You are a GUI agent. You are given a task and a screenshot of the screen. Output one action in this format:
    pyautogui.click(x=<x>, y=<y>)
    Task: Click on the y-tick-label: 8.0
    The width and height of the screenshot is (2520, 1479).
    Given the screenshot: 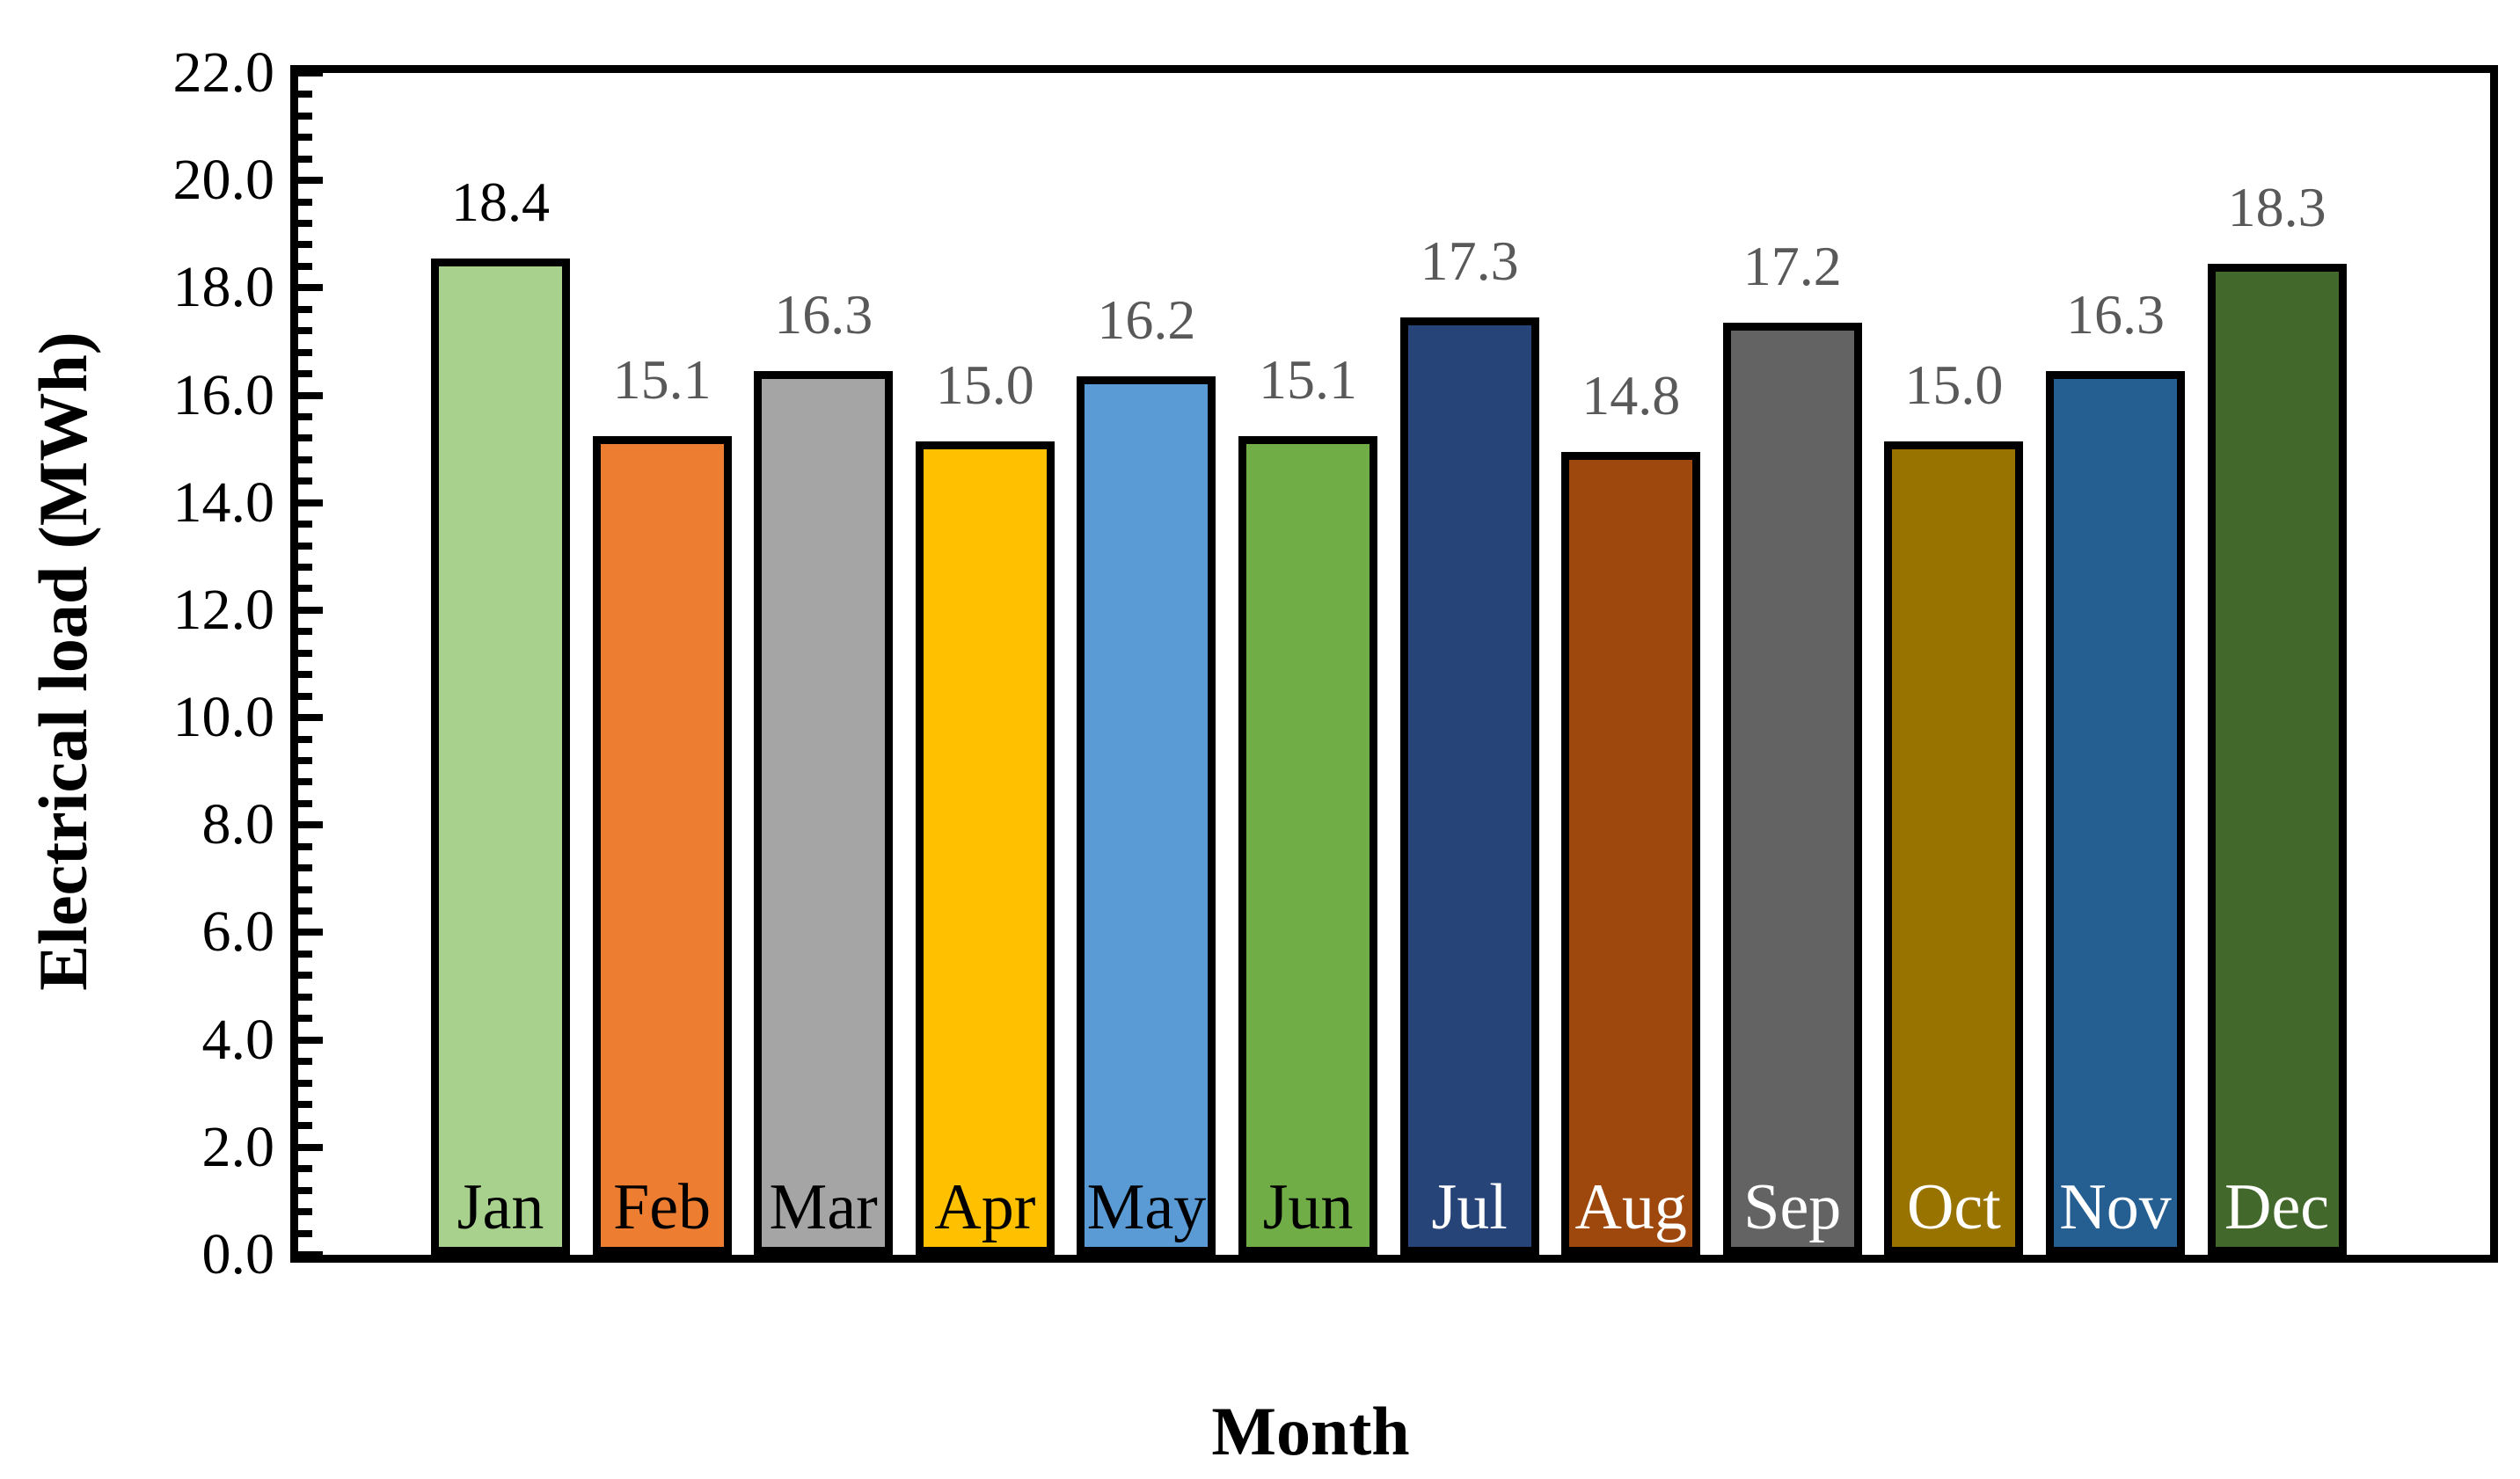 What is the action you would take?
    pyautogui.click(x=238, y=824)
    